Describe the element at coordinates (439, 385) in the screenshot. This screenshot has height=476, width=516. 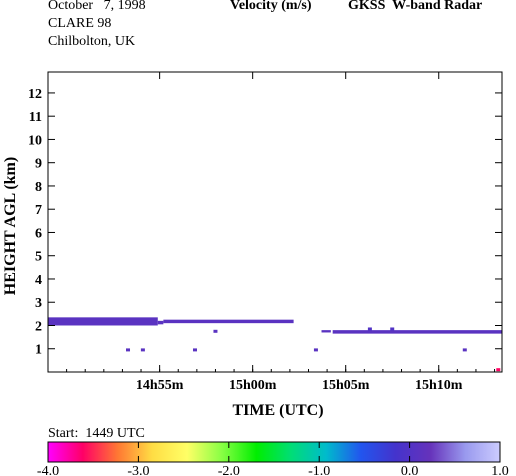
I see `x-tick-label: 15h10m` at that location.